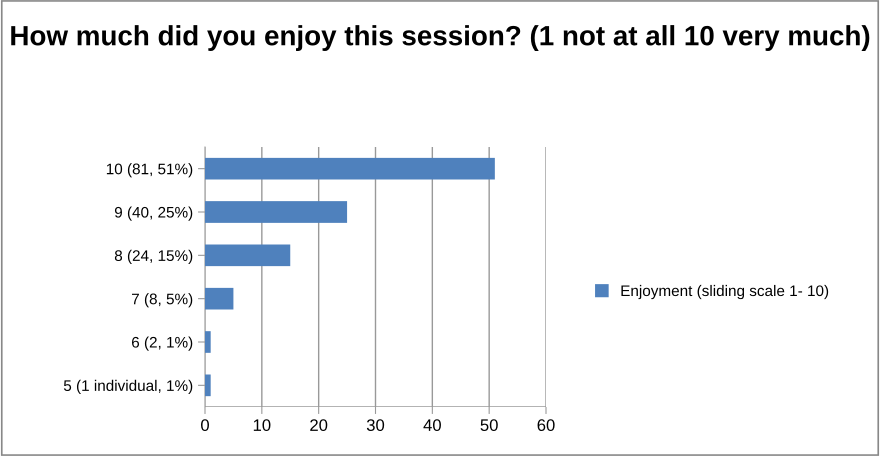 Image resolution: width=880 pixels, height=456 pixels. Describe the element at coordinates (489, 425) in the screenshot. I see `x-tick-label: 50` at that location.